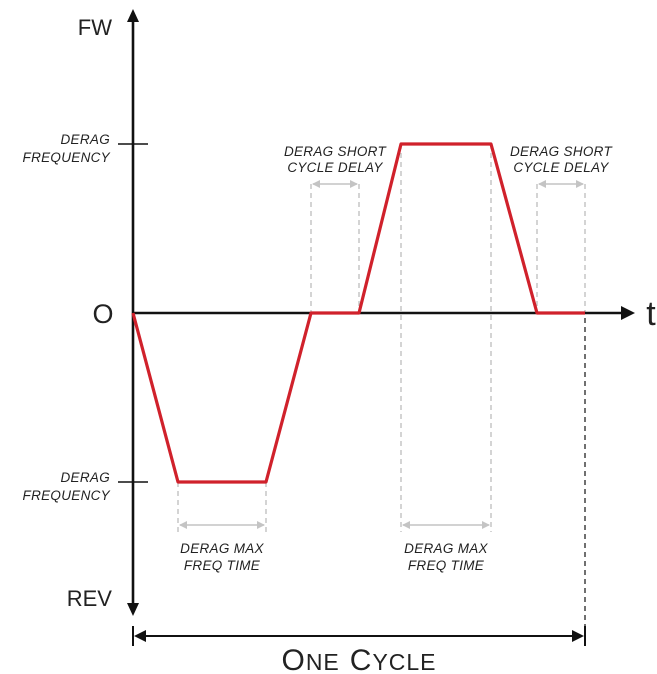 The width and height of the screenshot is (657, 674). What do you see at coordinates (446, 565) in the screenshot?
I see `max-freq-time-label-2-line2: FREQ TIME` at bounding box center [446, 565].